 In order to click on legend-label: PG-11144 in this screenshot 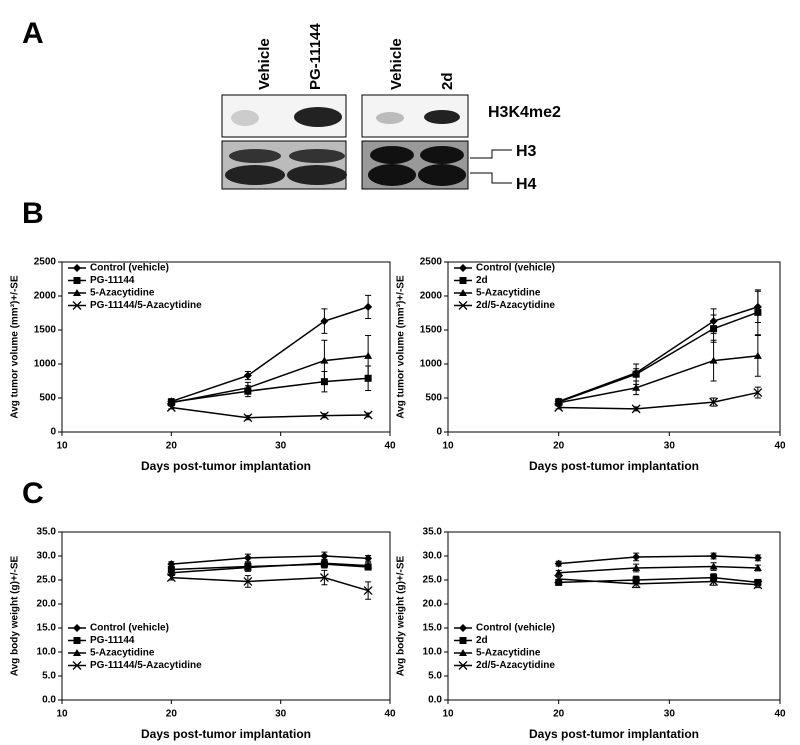, I will do `click(112, 640)`.